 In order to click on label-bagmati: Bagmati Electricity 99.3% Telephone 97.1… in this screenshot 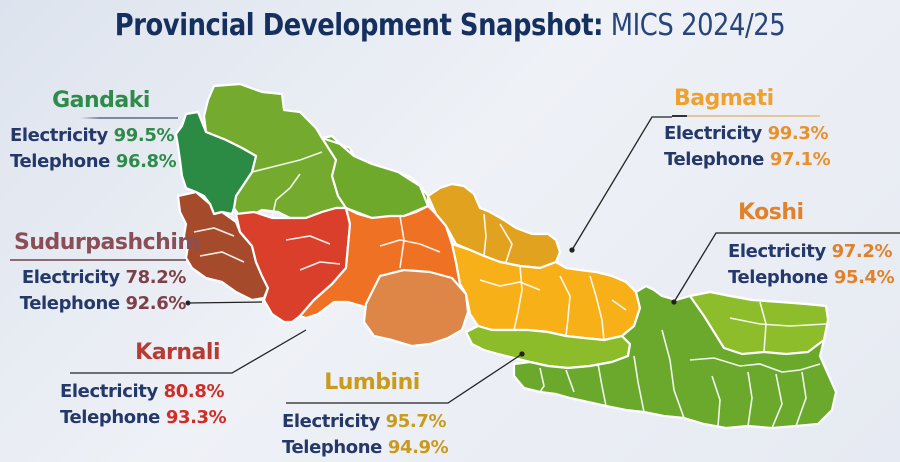, I will do `click(747, 129)`.